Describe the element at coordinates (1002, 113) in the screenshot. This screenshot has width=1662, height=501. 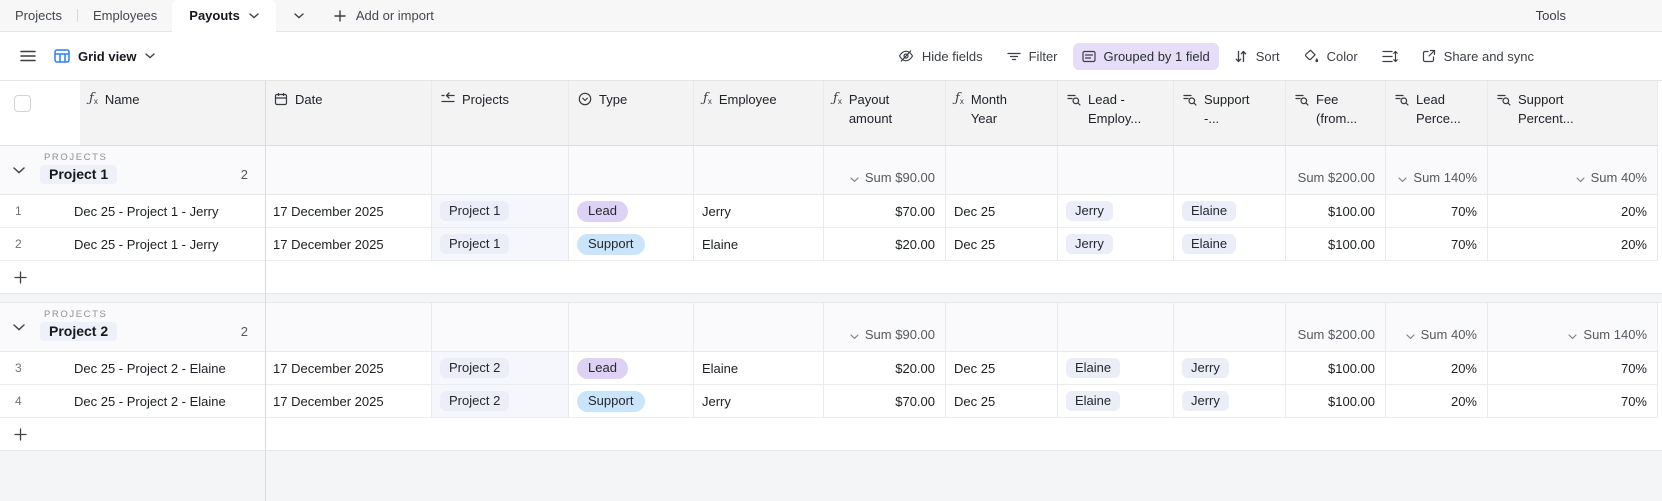
I see `column-header-month-year: ƒx Month Year` at that location.